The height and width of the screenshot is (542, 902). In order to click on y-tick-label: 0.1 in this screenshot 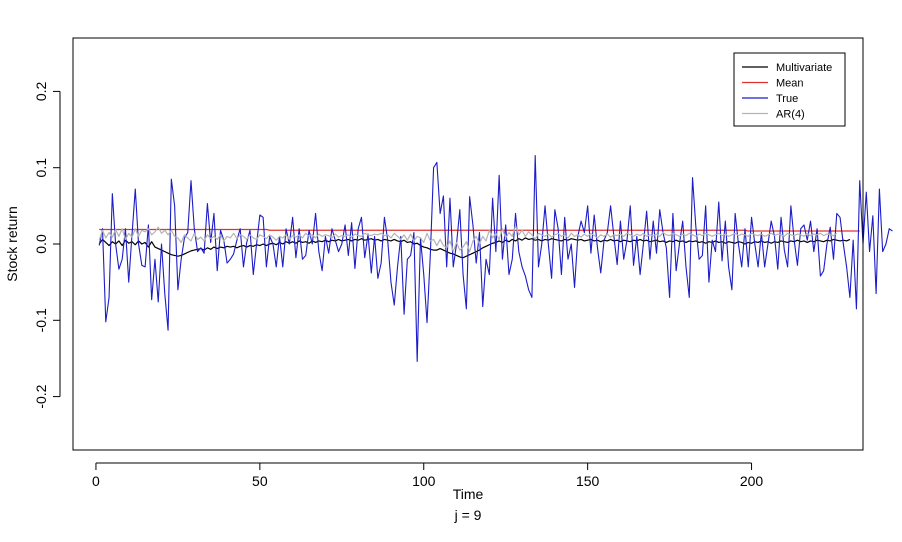, I will do `click(41, 168)`.